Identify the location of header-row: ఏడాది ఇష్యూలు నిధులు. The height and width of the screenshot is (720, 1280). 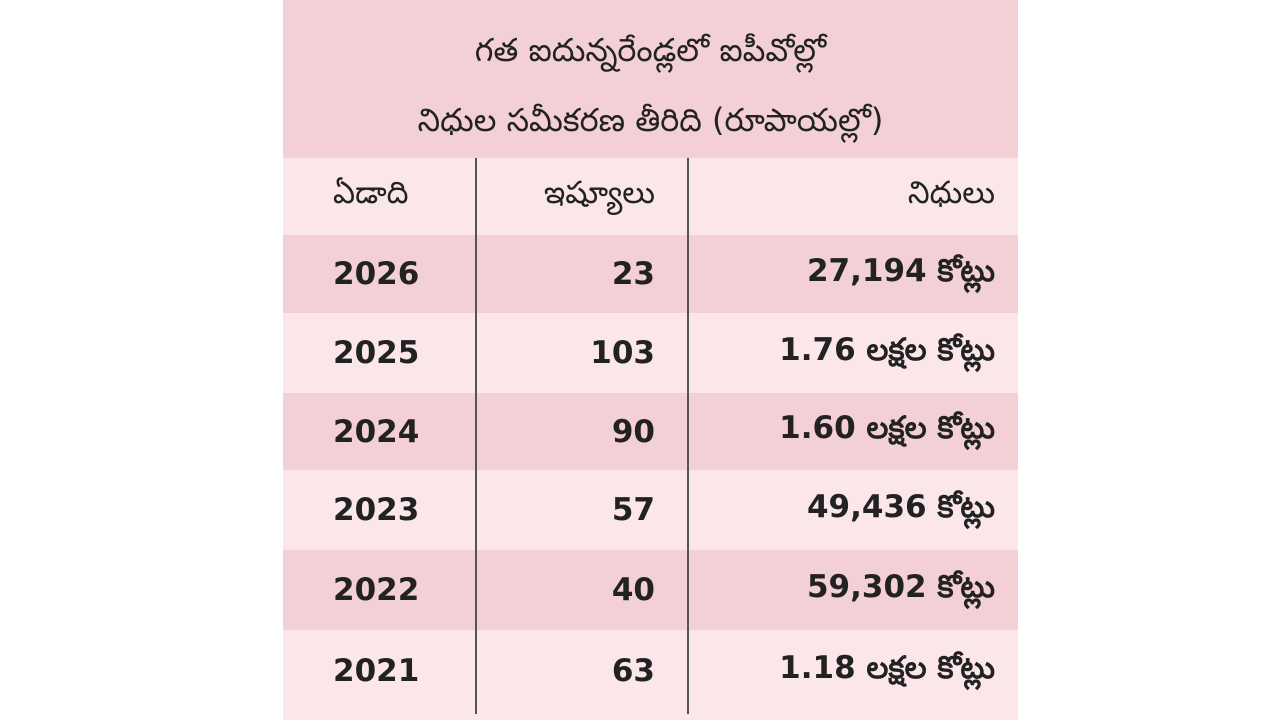
(650, 196).